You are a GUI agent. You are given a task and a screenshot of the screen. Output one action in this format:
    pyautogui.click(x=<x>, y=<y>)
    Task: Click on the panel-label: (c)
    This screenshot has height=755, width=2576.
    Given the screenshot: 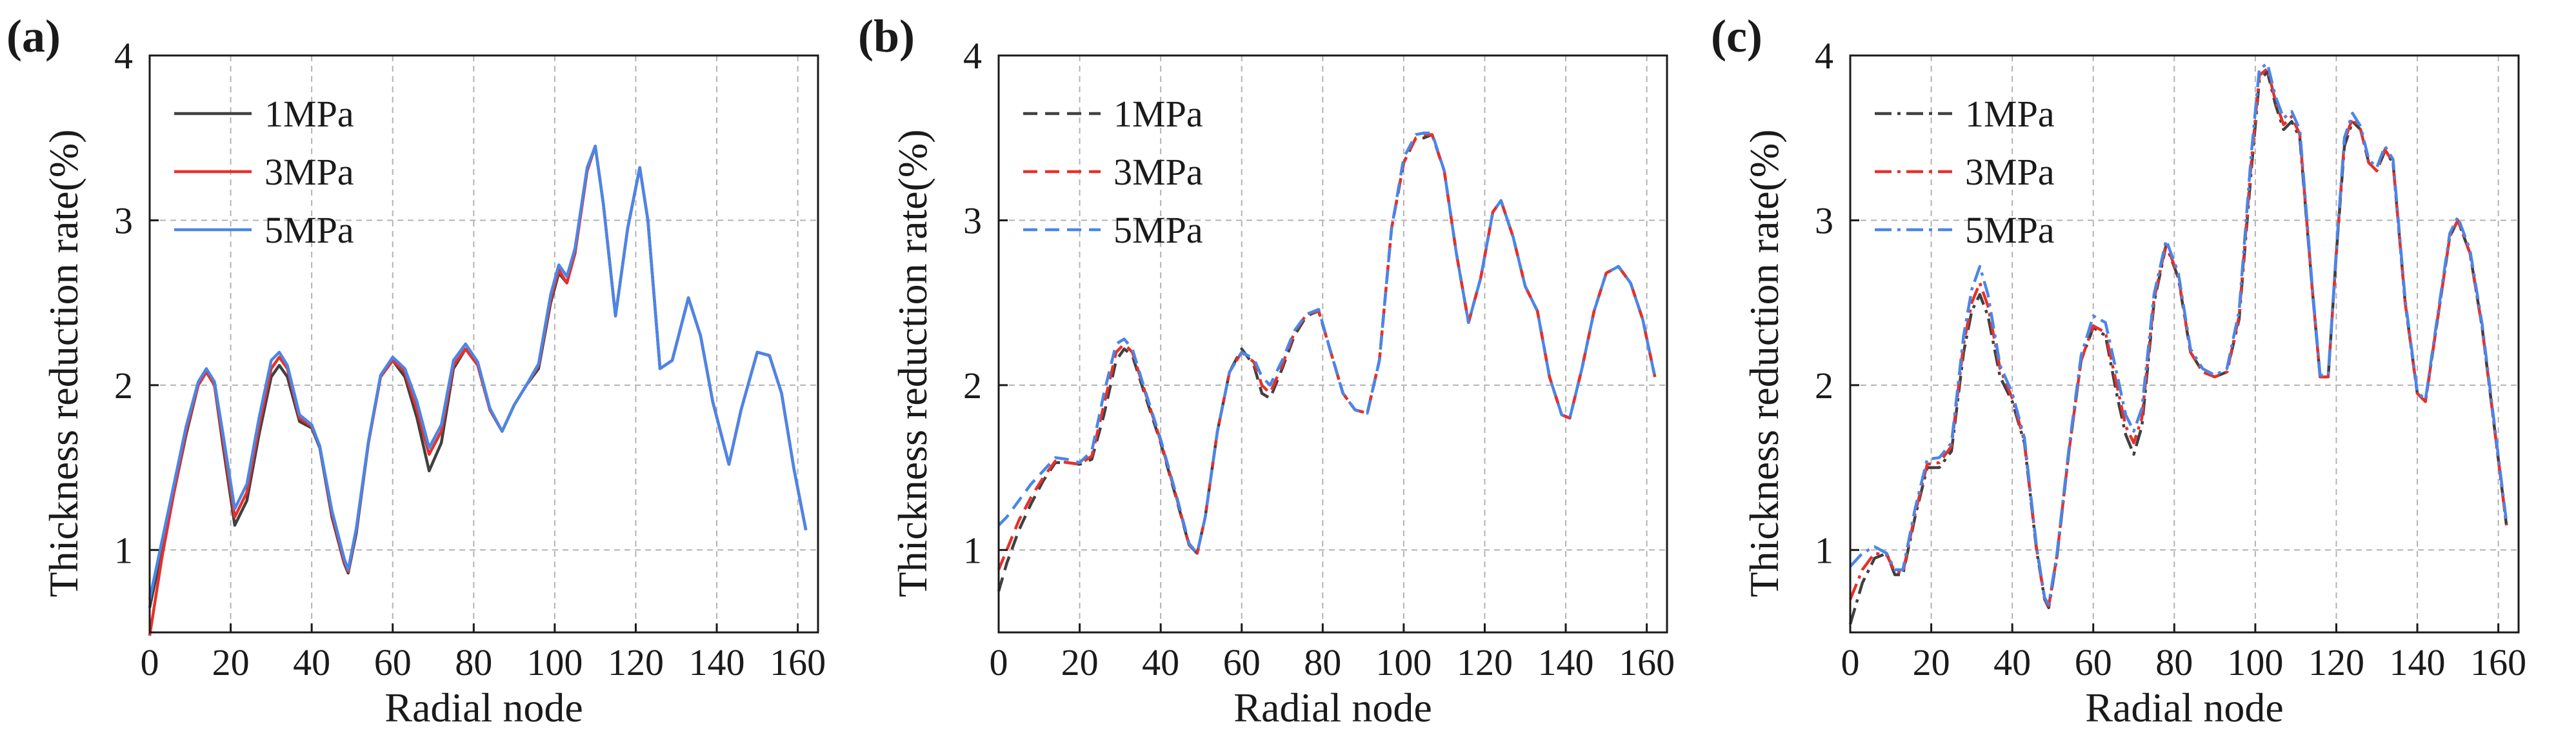 What is the action you would take?
    pyautogui.click(x=1736, y=36)
    